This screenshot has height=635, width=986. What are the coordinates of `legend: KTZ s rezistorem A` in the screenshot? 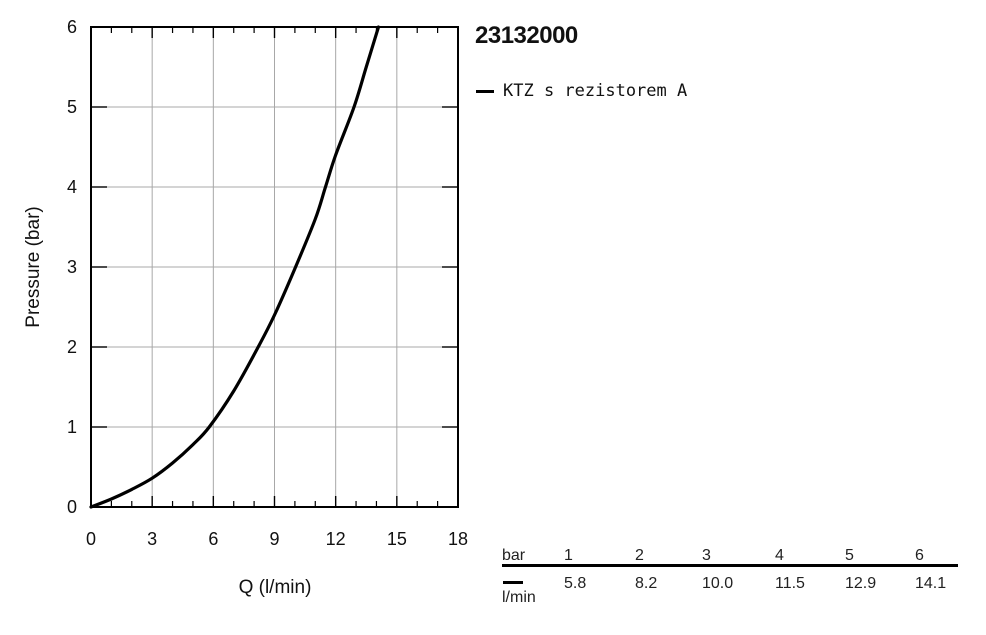 It's located at (581, 91).